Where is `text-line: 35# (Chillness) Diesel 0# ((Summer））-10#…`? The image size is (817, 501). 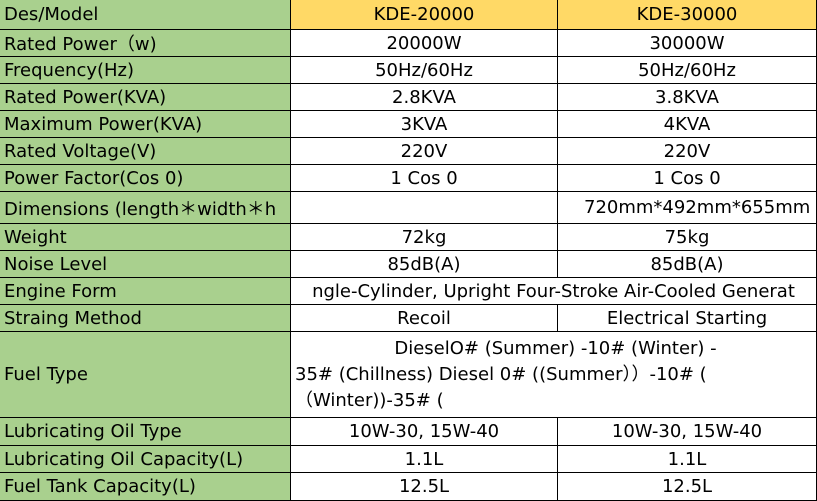
text-line: 35# (Chillness) Diesel 0# ((Summer））-10#… is located at coordinates (501, 374).